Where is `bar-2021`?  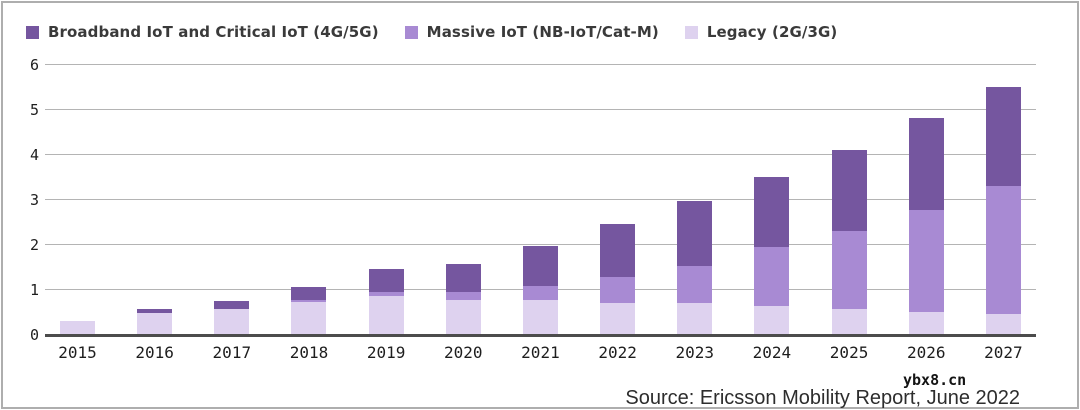 bar-2021 is located at coordinates (540, 290).